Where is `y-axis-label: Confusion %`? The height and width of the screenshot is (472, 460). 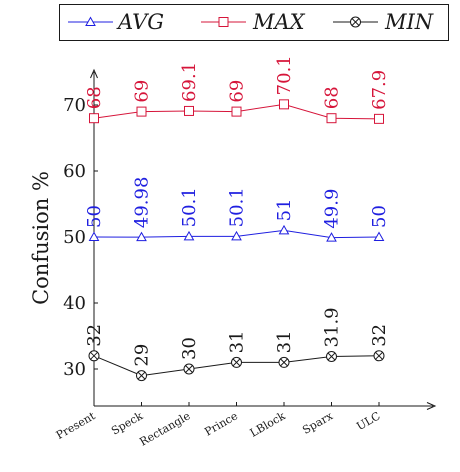 y-axis-label: Confusion % is located at coordinates (41, 238).